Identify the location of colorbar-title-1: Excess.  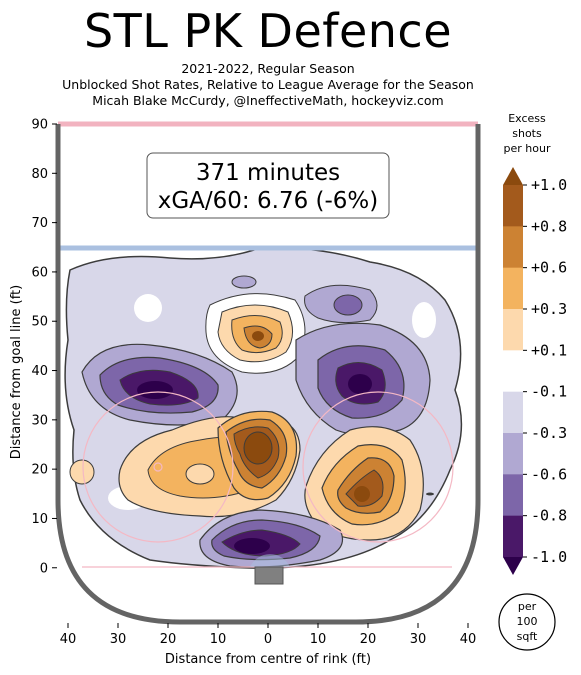
(527, 118).